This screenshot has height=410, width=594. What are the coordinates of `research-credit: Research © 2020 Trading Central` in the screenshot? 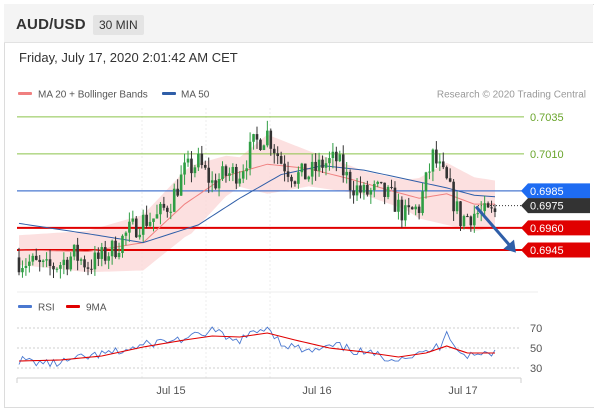 It's located at (511, 95).